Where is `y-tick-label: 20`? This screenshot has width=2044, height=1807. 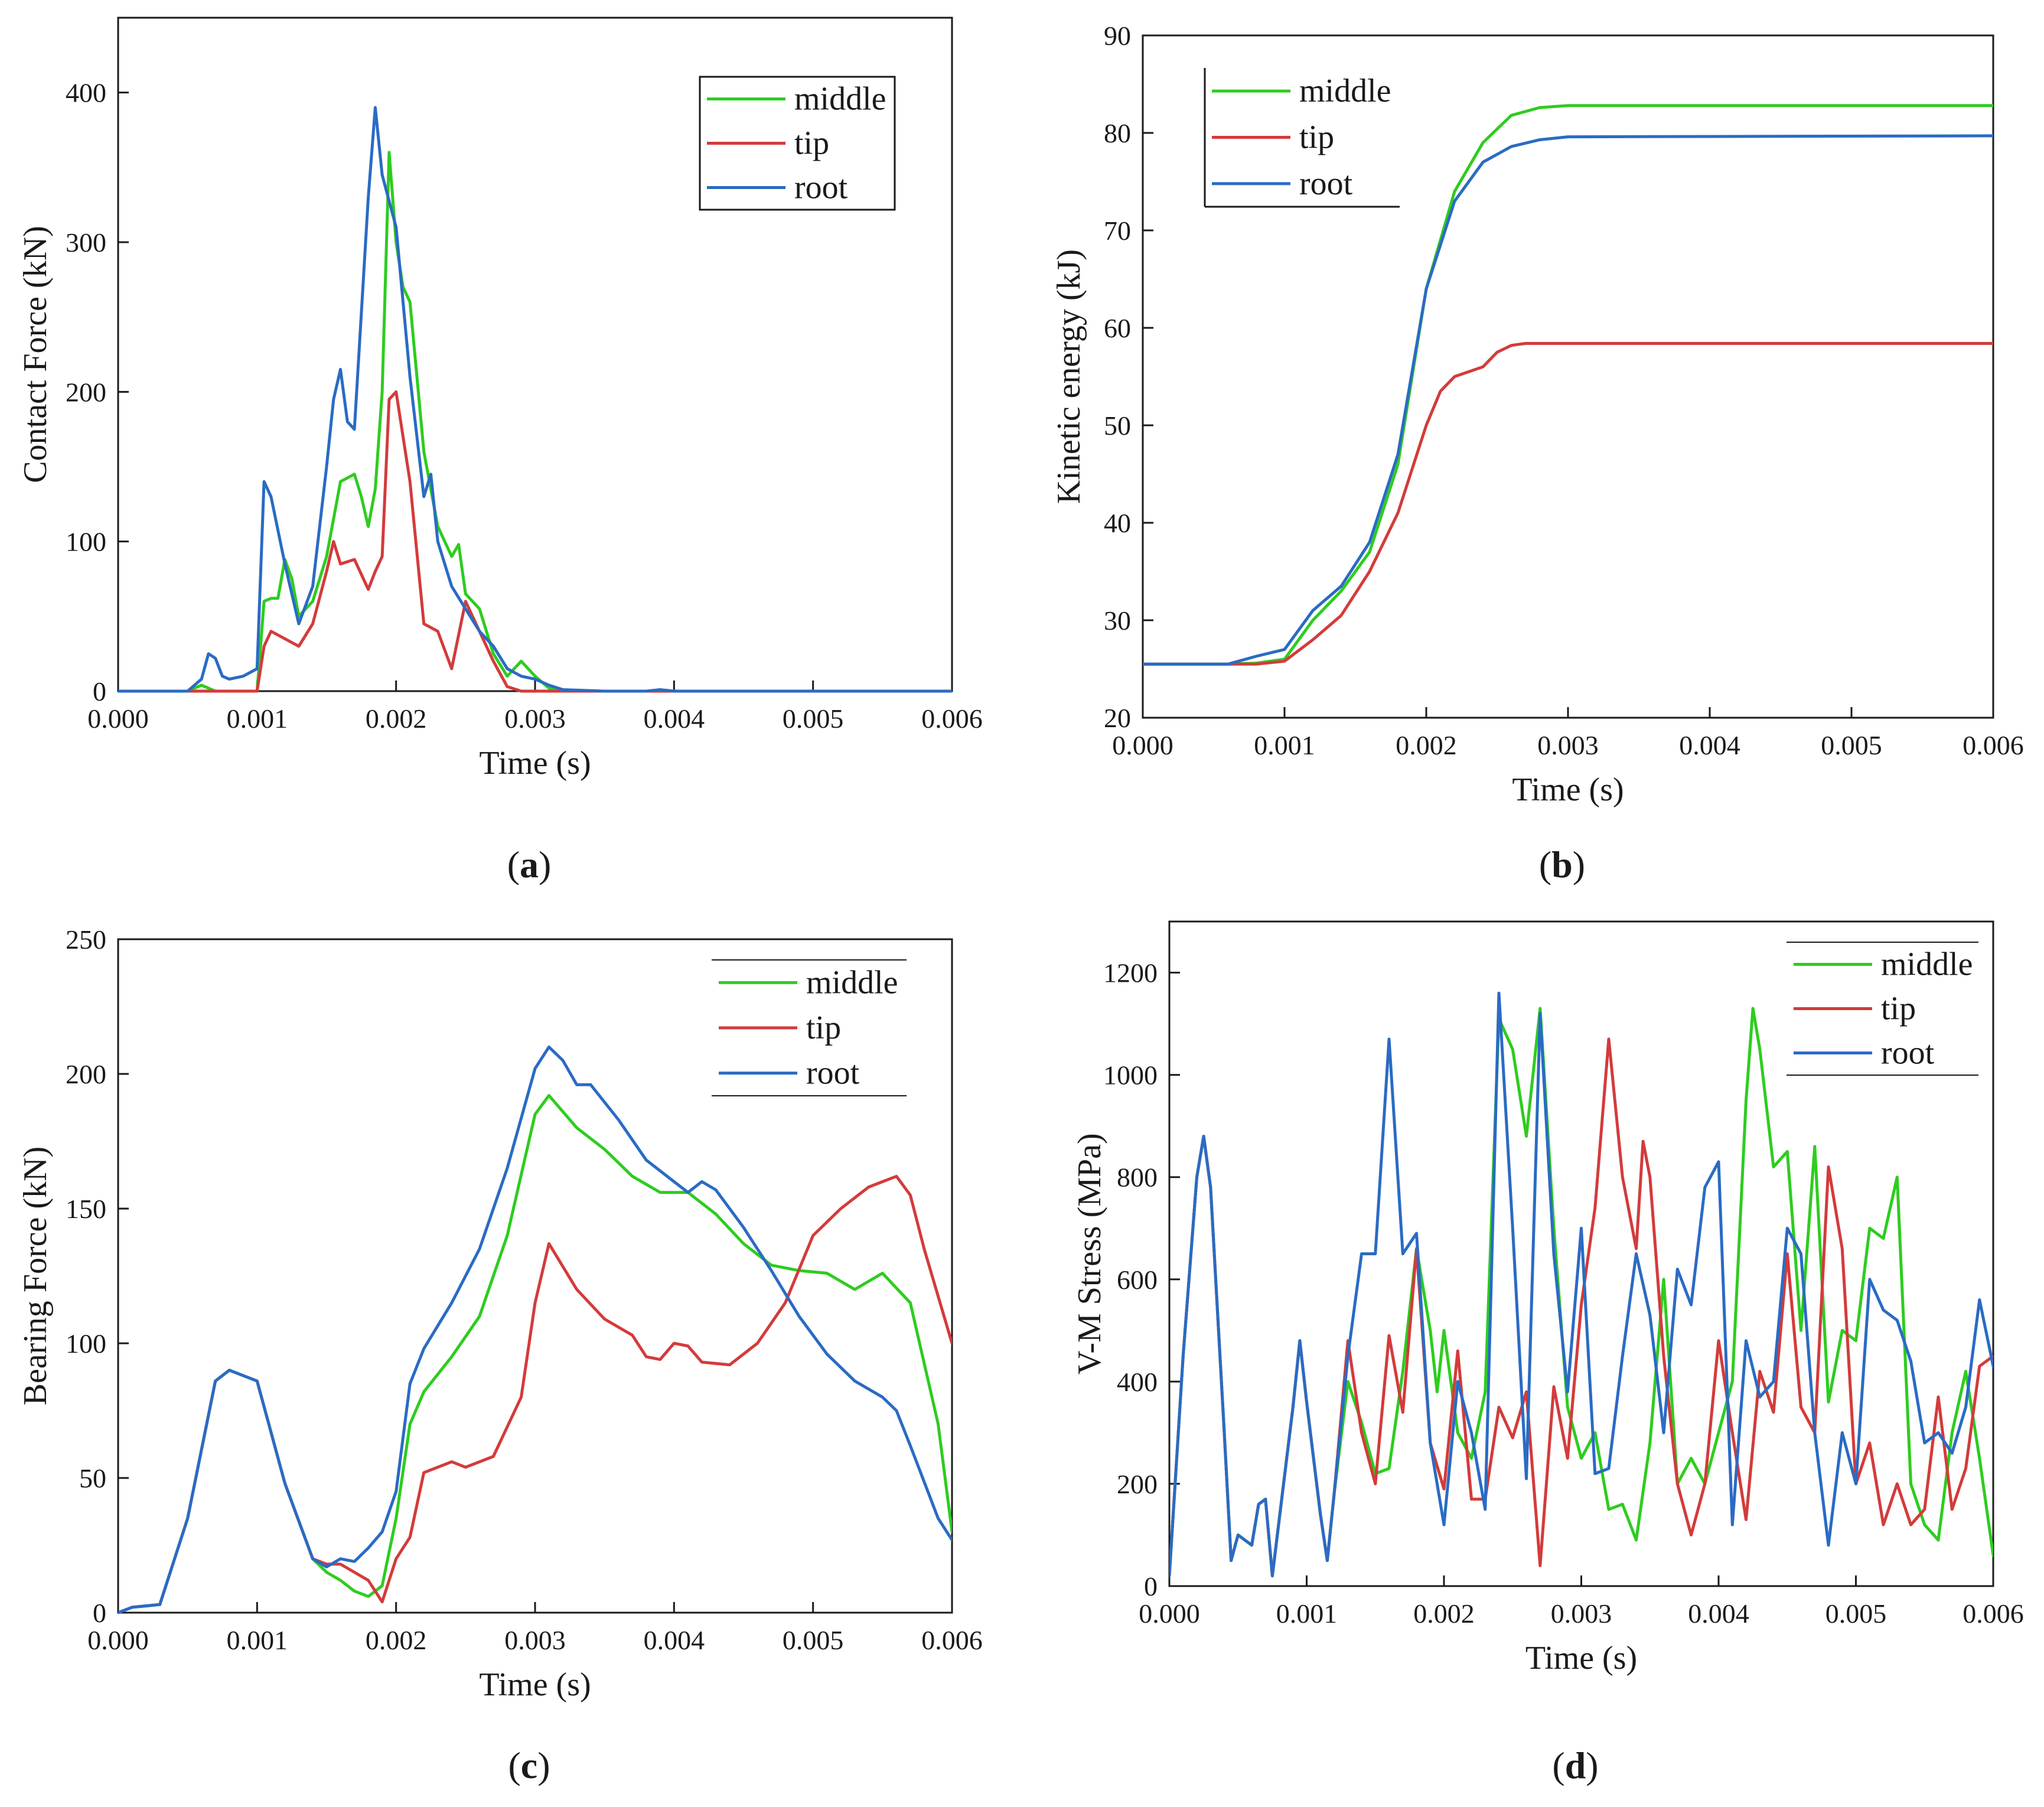 y-tick-label: 20 is located at coordinates (1117, 718).